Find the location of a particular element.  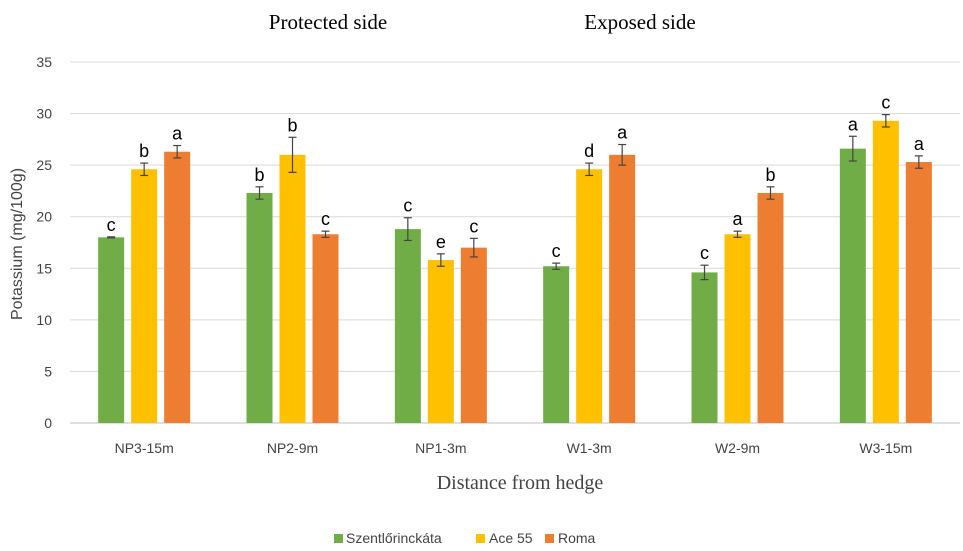

x-tick-label: W1-3m is located at coordinates (589, 448).